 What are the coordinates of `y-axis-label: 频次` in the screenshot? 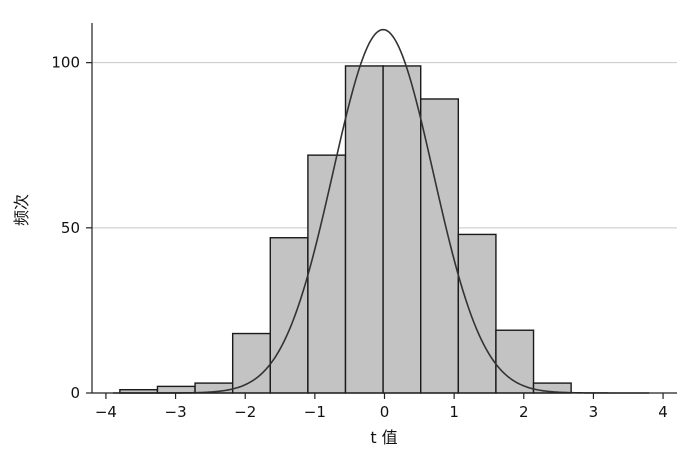 It's located at (21, 210).